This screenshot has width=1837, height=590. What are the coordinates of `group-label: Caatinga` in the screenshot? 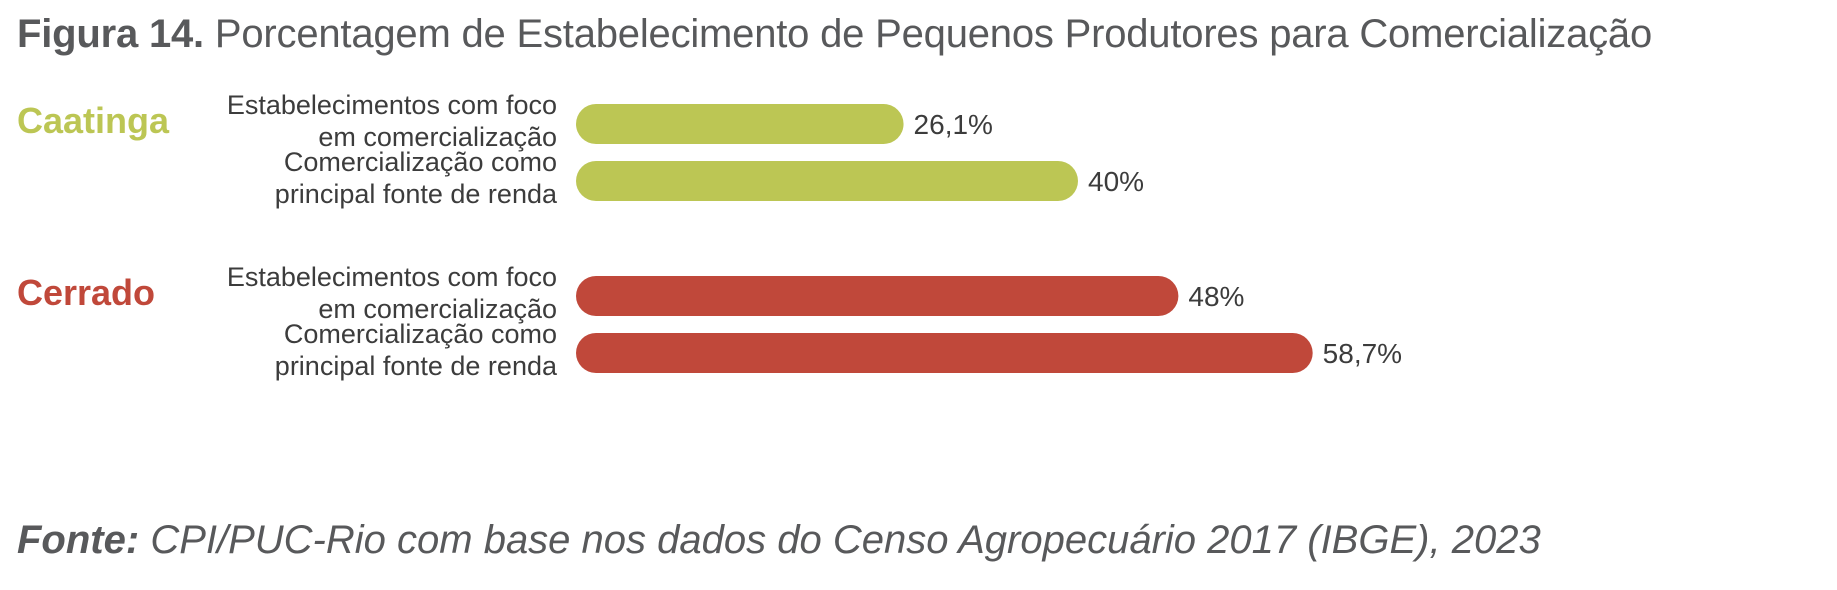 It's located at (93, 120).